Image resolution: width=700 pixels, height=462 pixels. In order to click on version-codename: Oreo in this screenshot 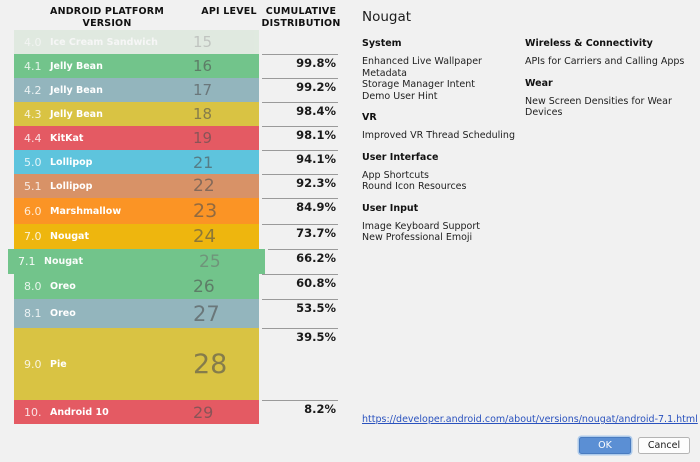, I will do `click(63, 286)`.